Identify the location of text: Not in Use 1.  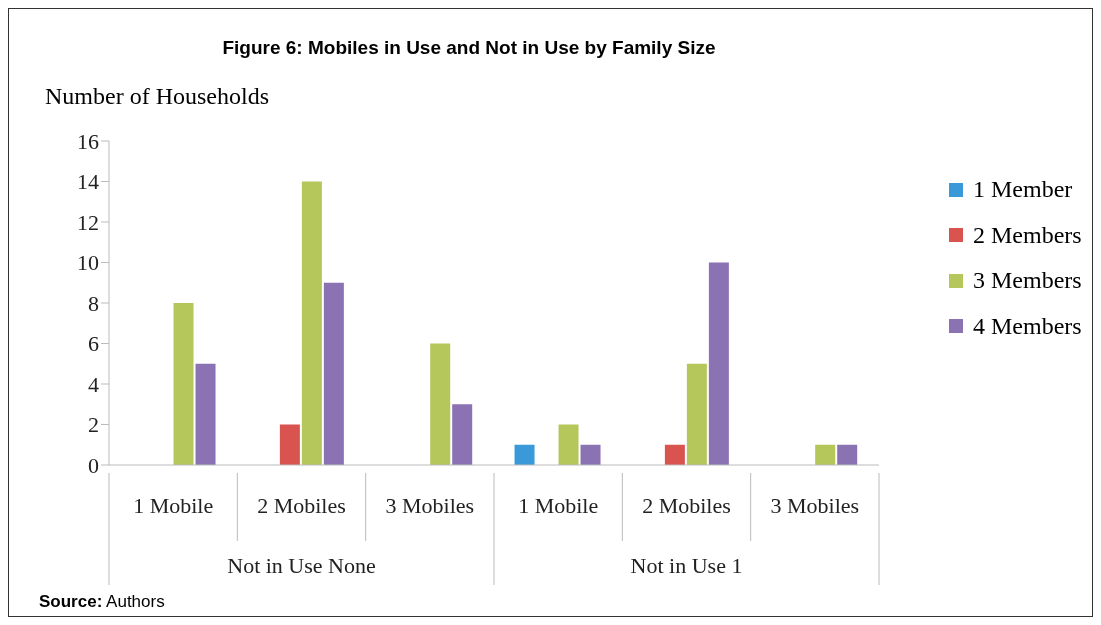
(686, 565).